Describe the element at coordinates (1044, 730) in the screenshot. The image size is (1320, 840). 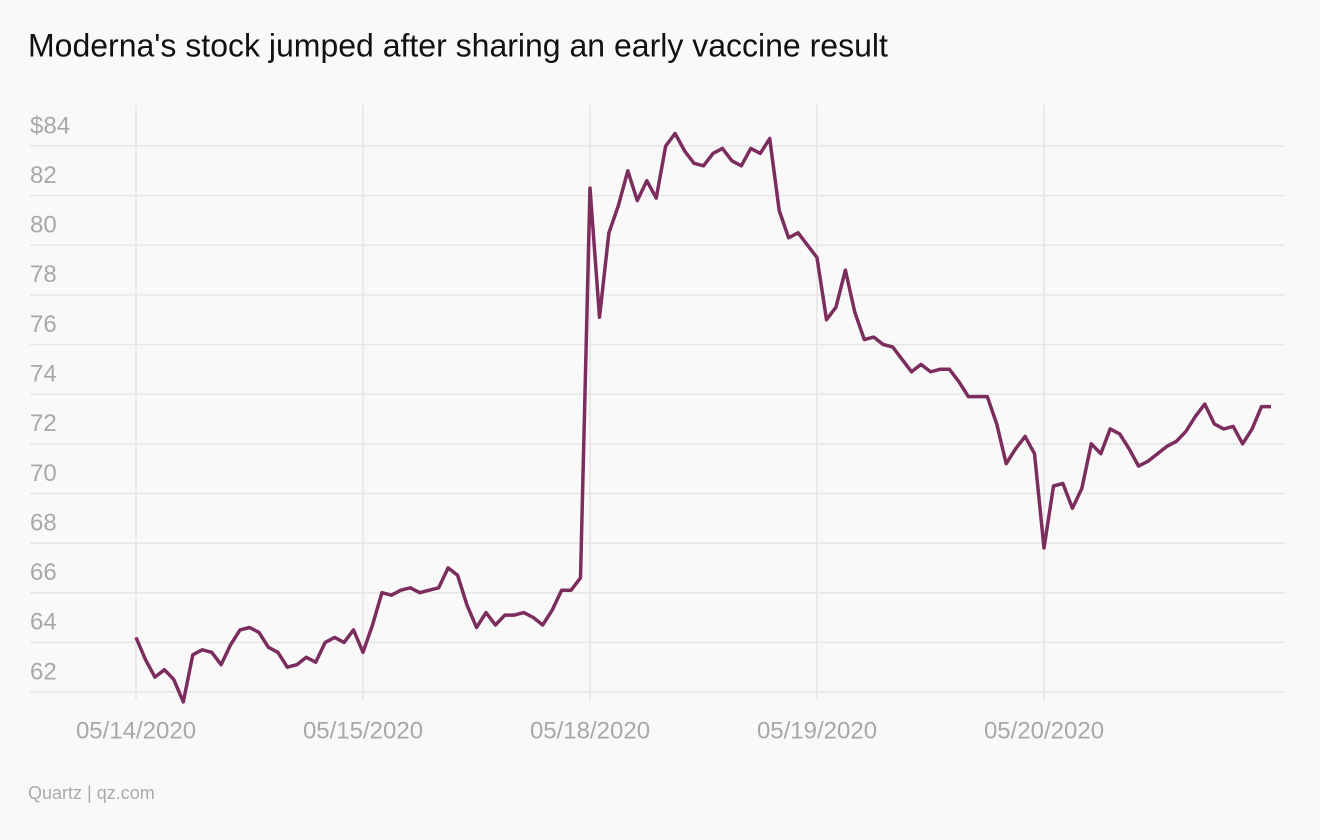
I see `x-tick-label: 05/20/2020` at that location.